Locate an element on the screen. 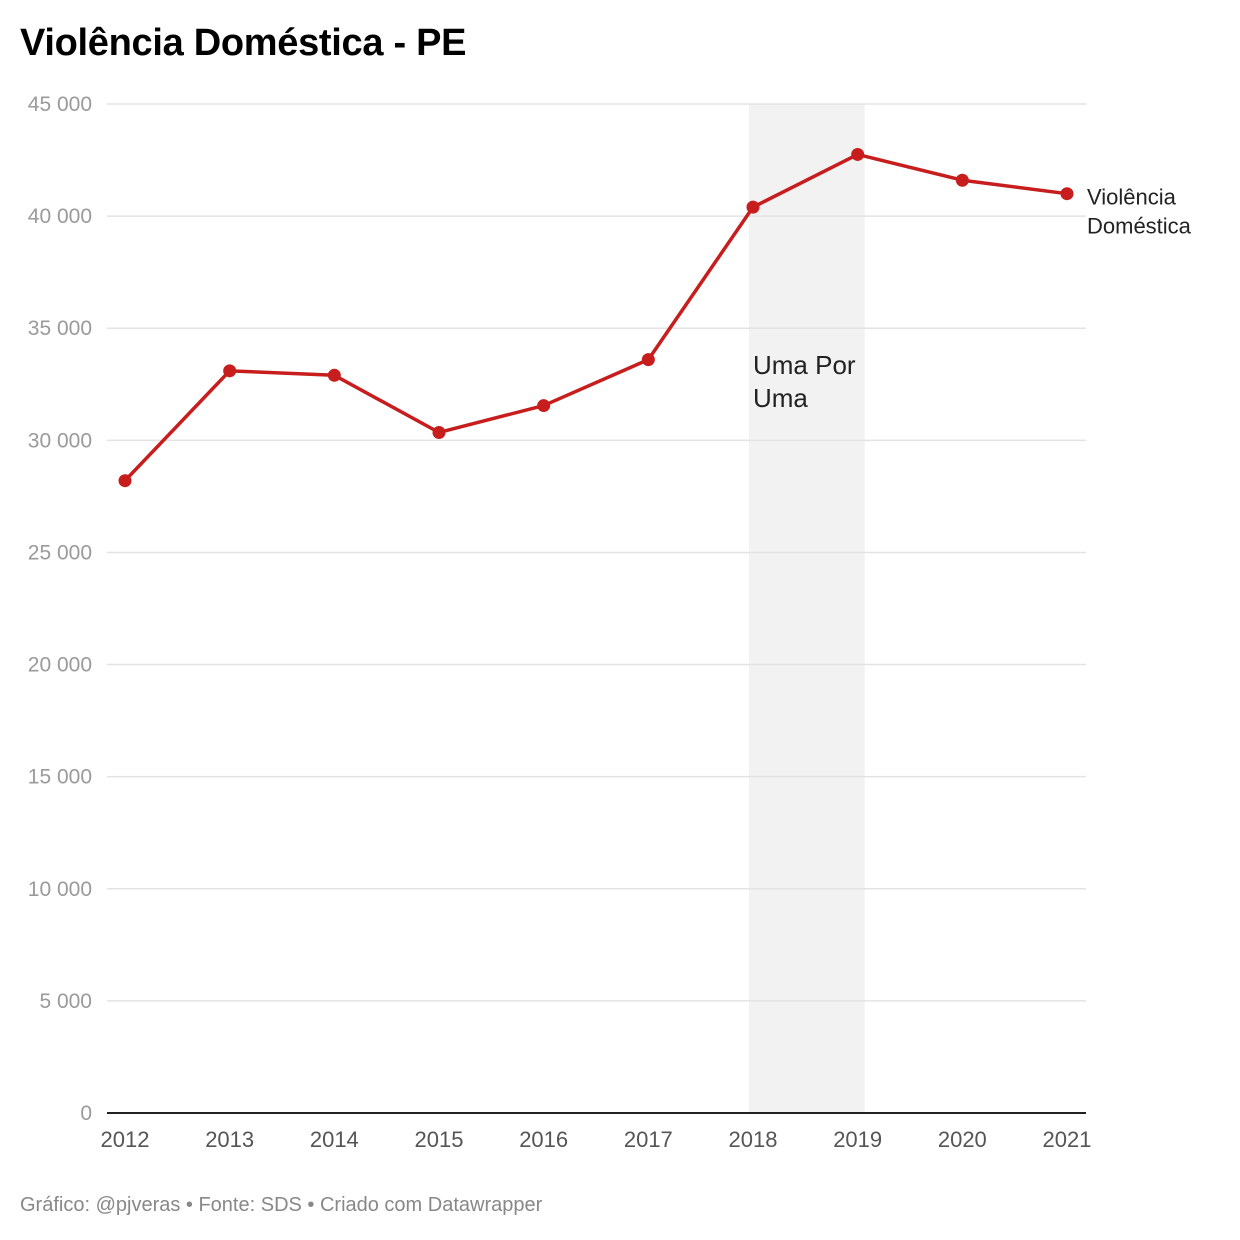  y-tick-label: 40 000 is located at coordinates (60, 216).